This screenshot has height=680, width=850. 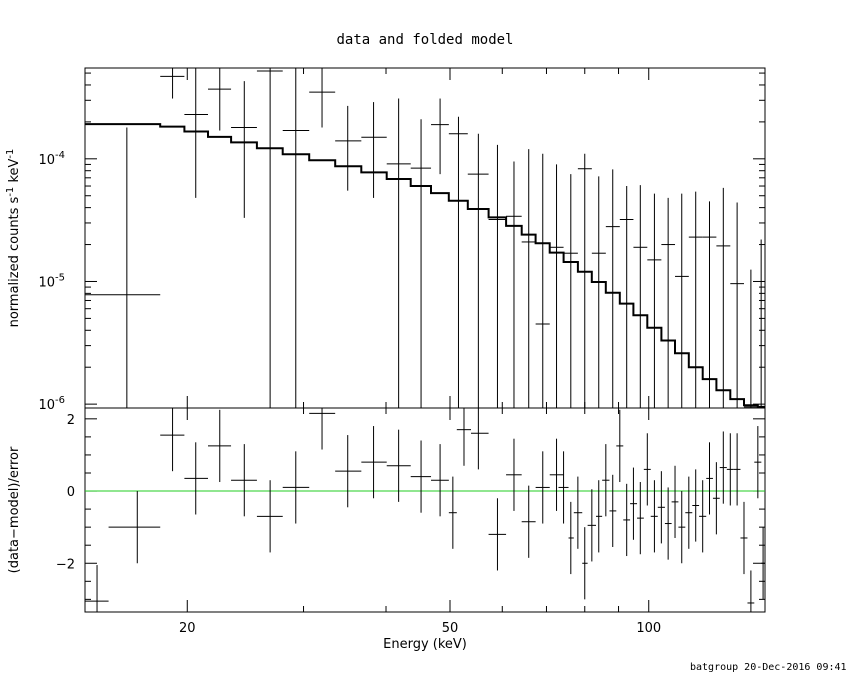 I want to click on spectrum-y-axis-title-part2: keV, so click(x=14, y=172).